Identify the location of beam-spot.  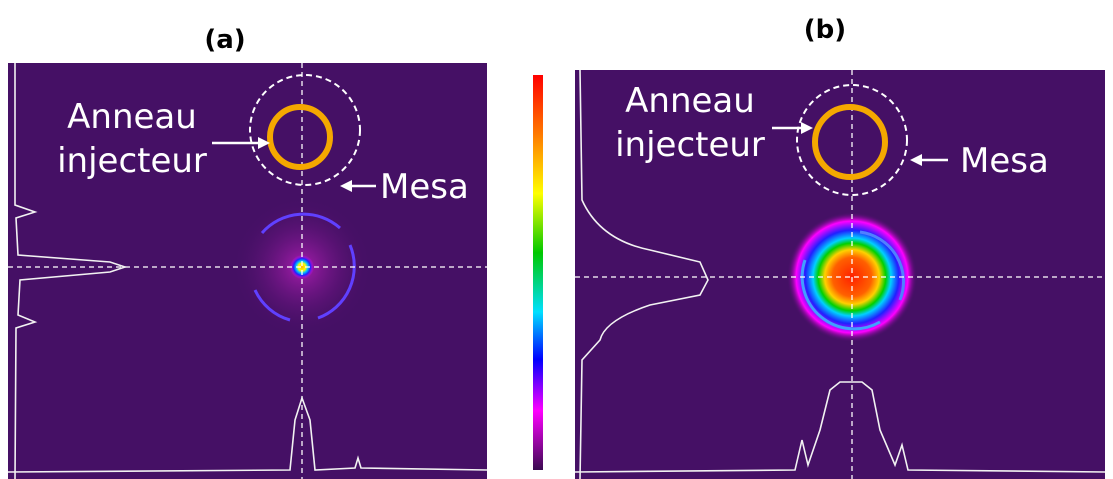
(302, 267).